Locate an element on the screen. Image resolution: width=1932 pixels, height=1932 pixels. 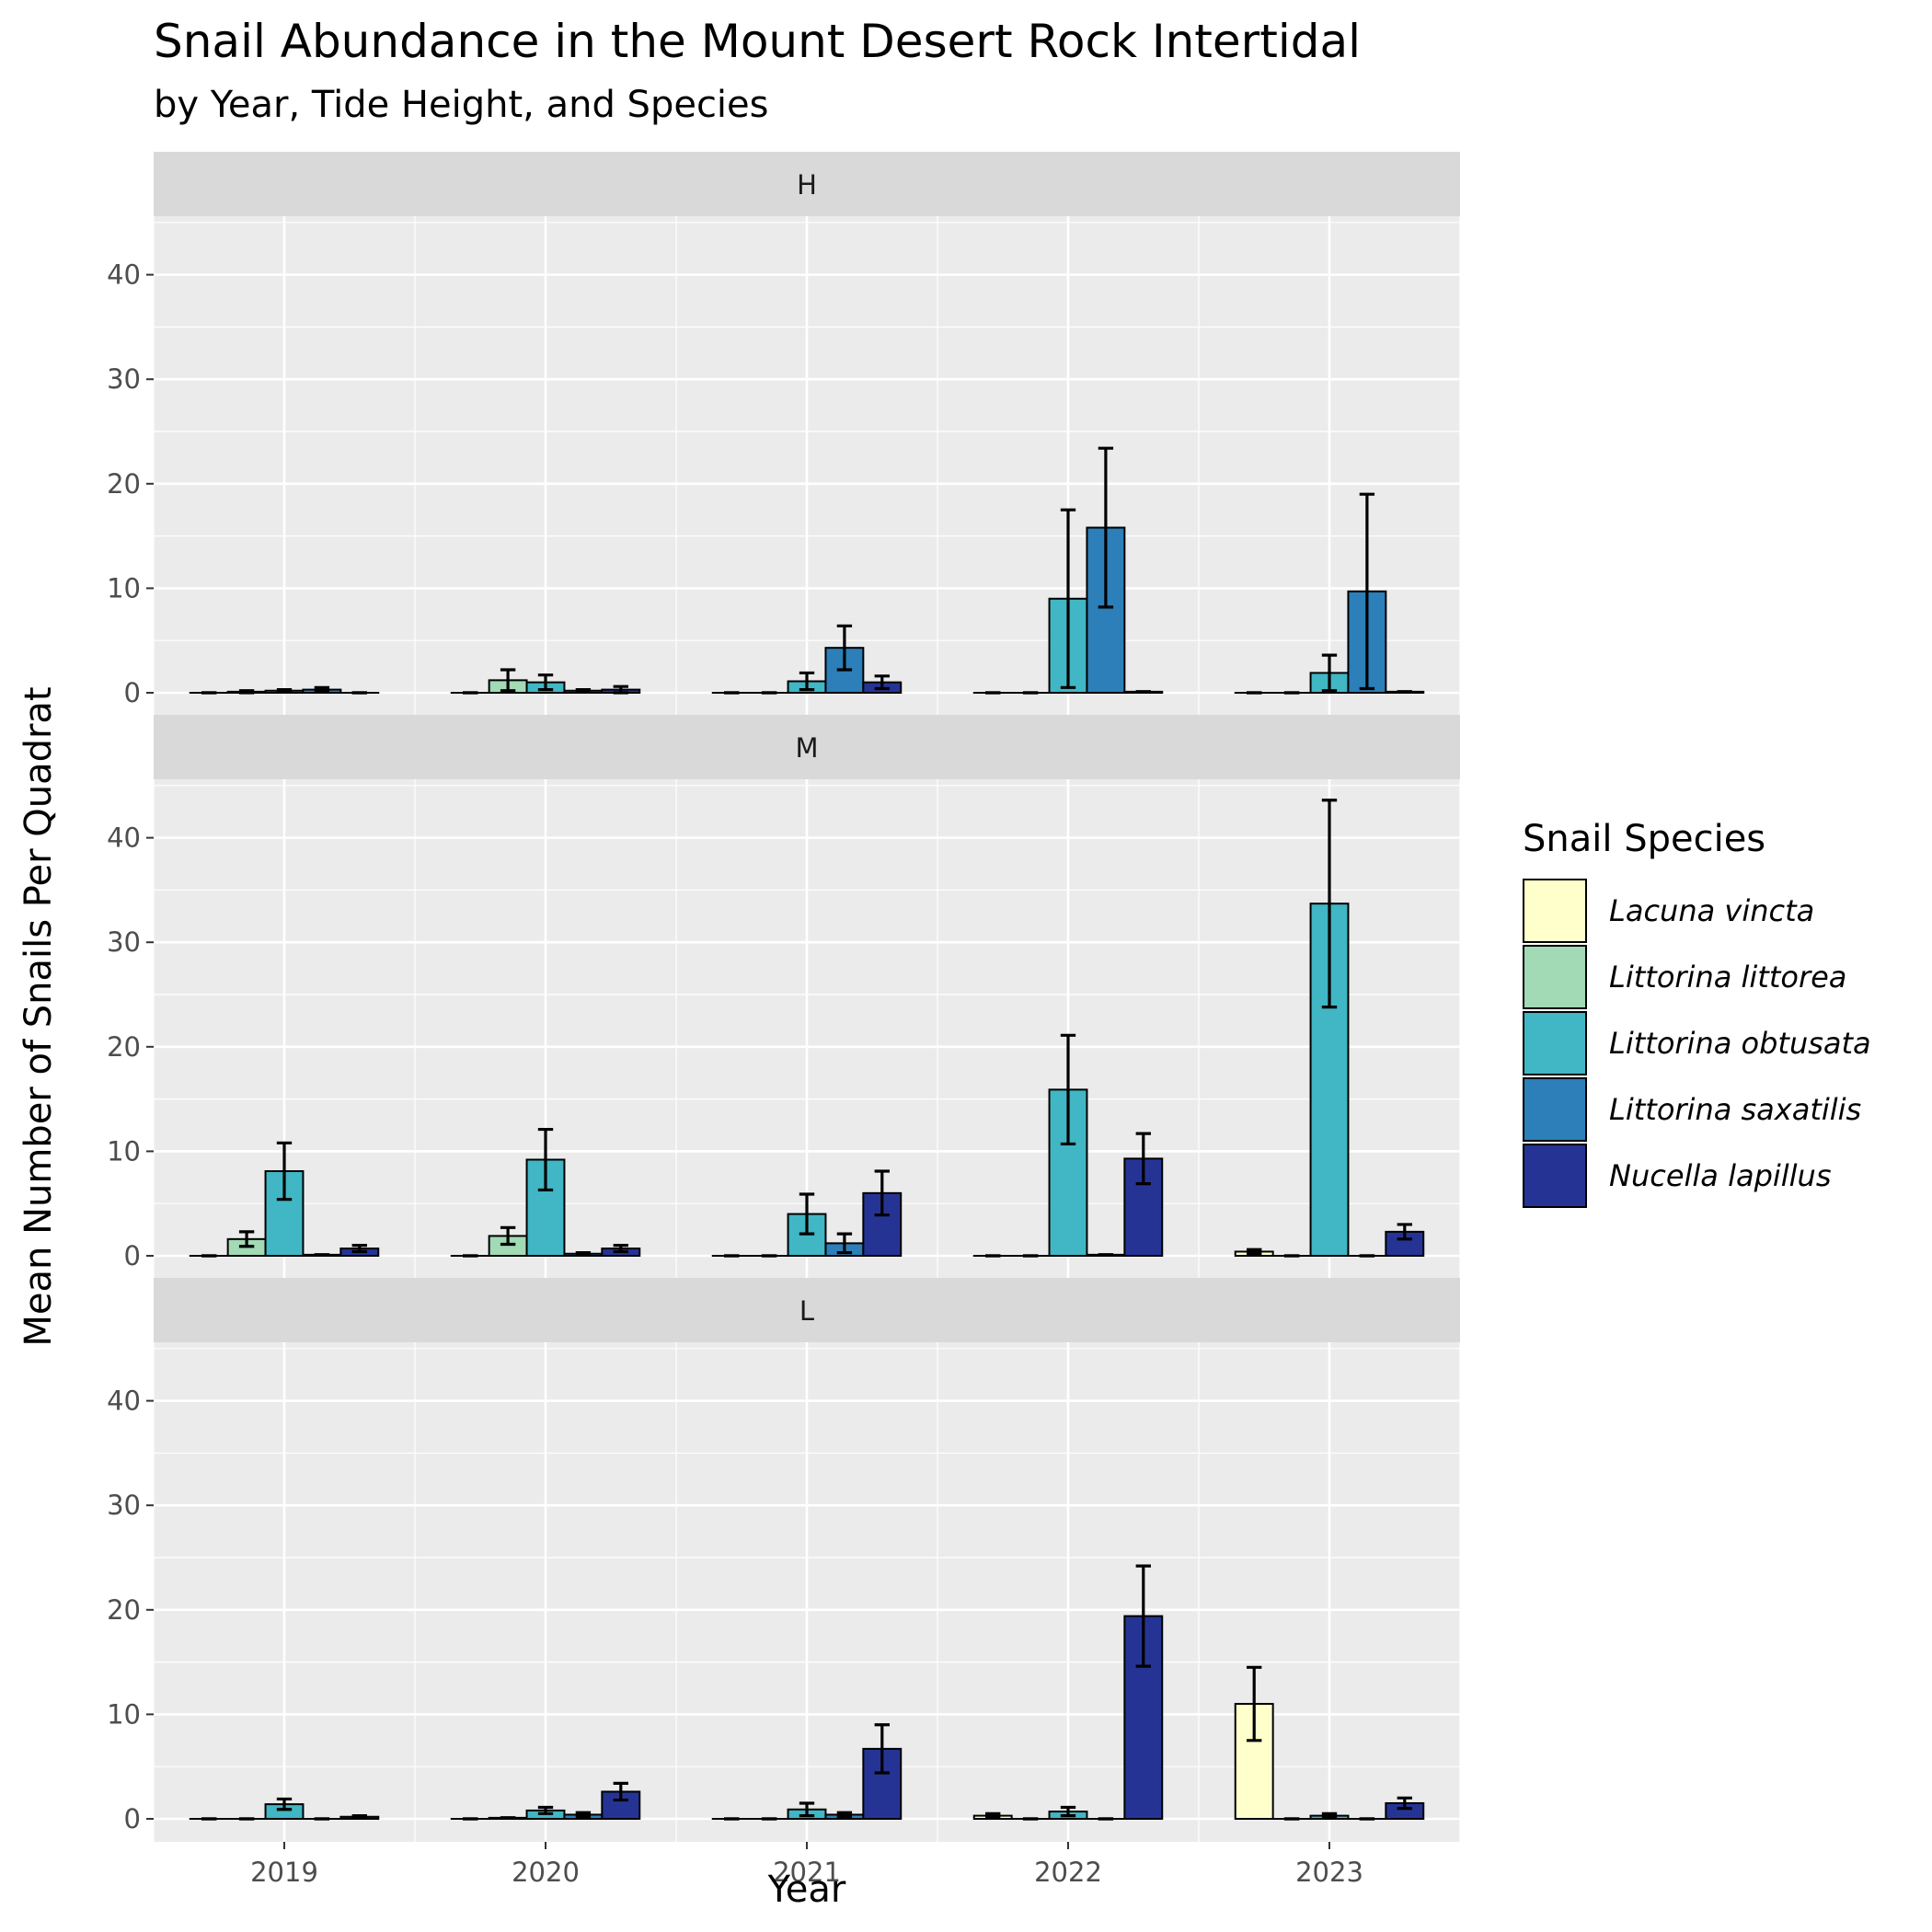
chart-subtitle: by Year, Tide Height, and Species is located at coordinates (461, 105).